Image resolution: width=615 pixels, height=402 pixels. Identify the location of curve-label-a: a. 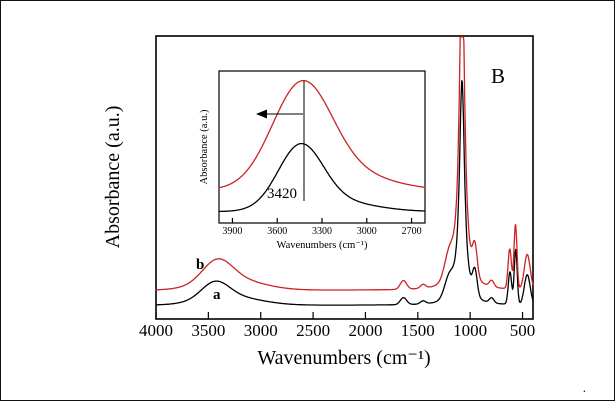
(217, 295).